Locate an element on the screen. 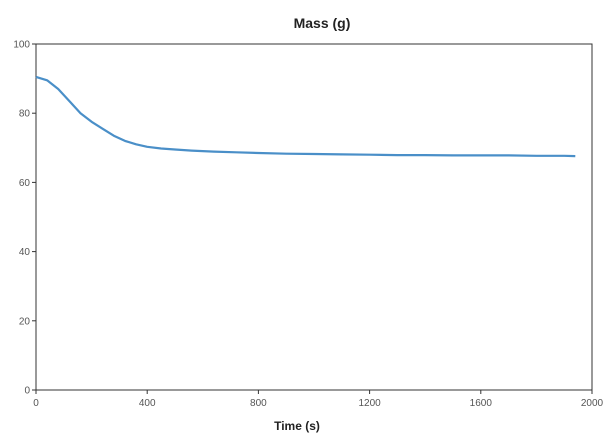 This screenshot has width=610, height=436. x-tick-label: 800 is located at coordinates (258, 403).